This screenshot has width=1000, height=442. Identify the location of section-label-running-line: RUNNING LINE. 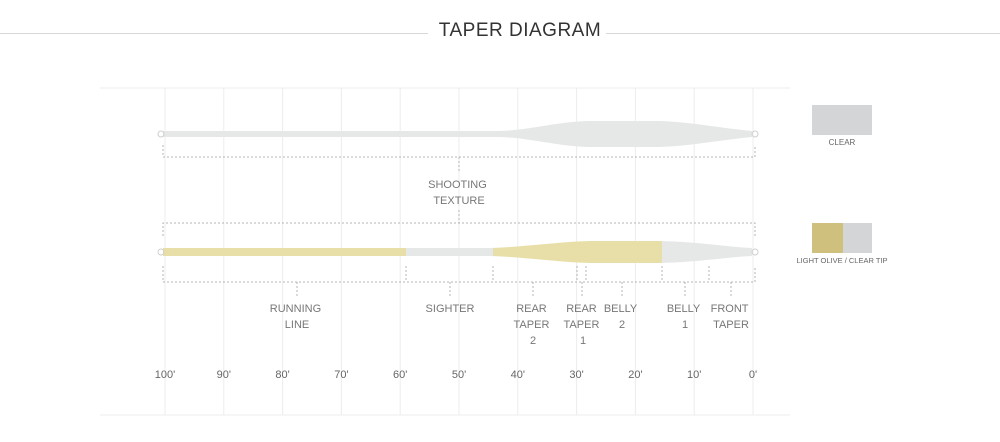
(297, 317).